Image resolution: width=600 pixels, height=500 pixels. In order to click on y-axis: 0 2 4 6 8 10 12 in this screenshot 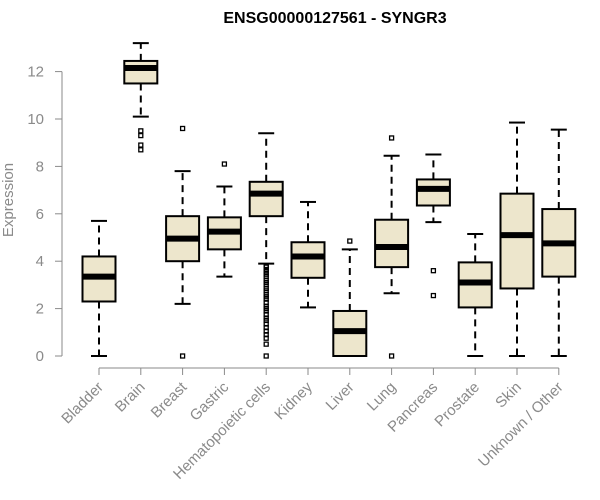, I will do `click(45, 214)`.